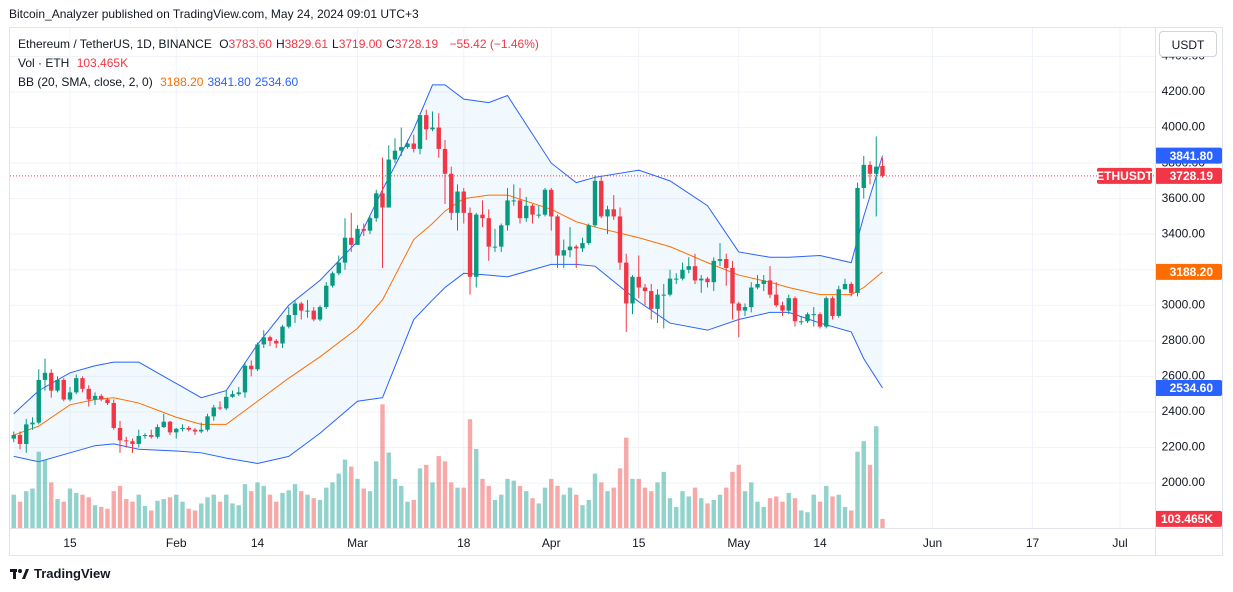 This screenshot has width=1233, height=592. Describe the element at coordinates (224, 44) in the screenshot. I see `ohlc-key: O` at that location.